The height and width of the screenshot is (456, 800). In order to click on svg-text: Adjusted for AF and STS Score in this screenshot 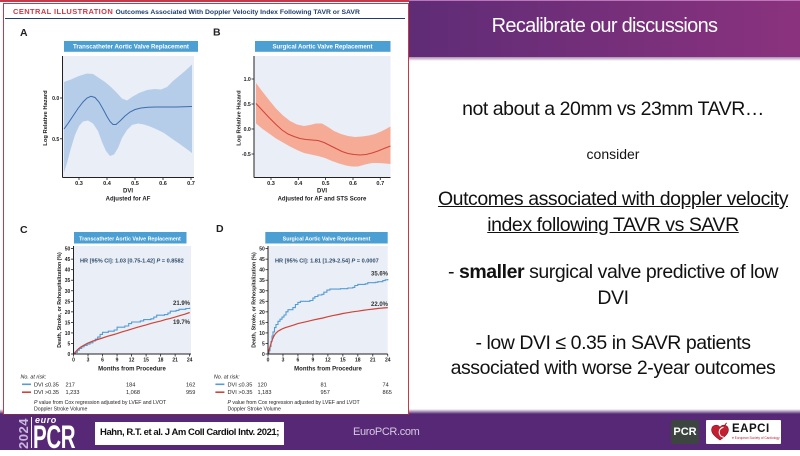, I will do `click(322, 200)`.